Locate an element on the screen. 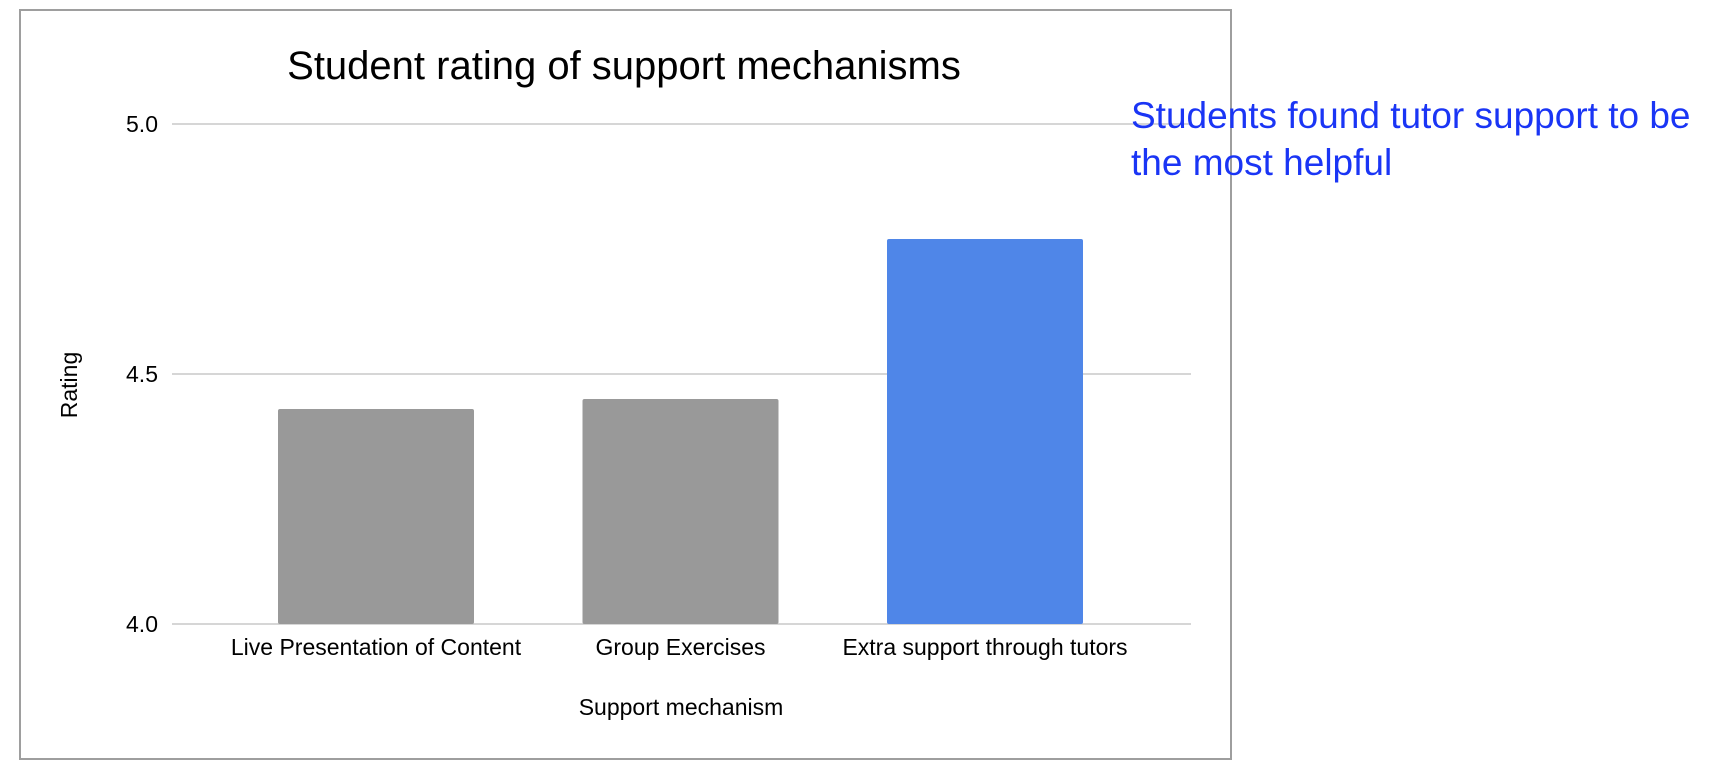  y-tick-label: 5.0 is located at coordinates (142, 124).